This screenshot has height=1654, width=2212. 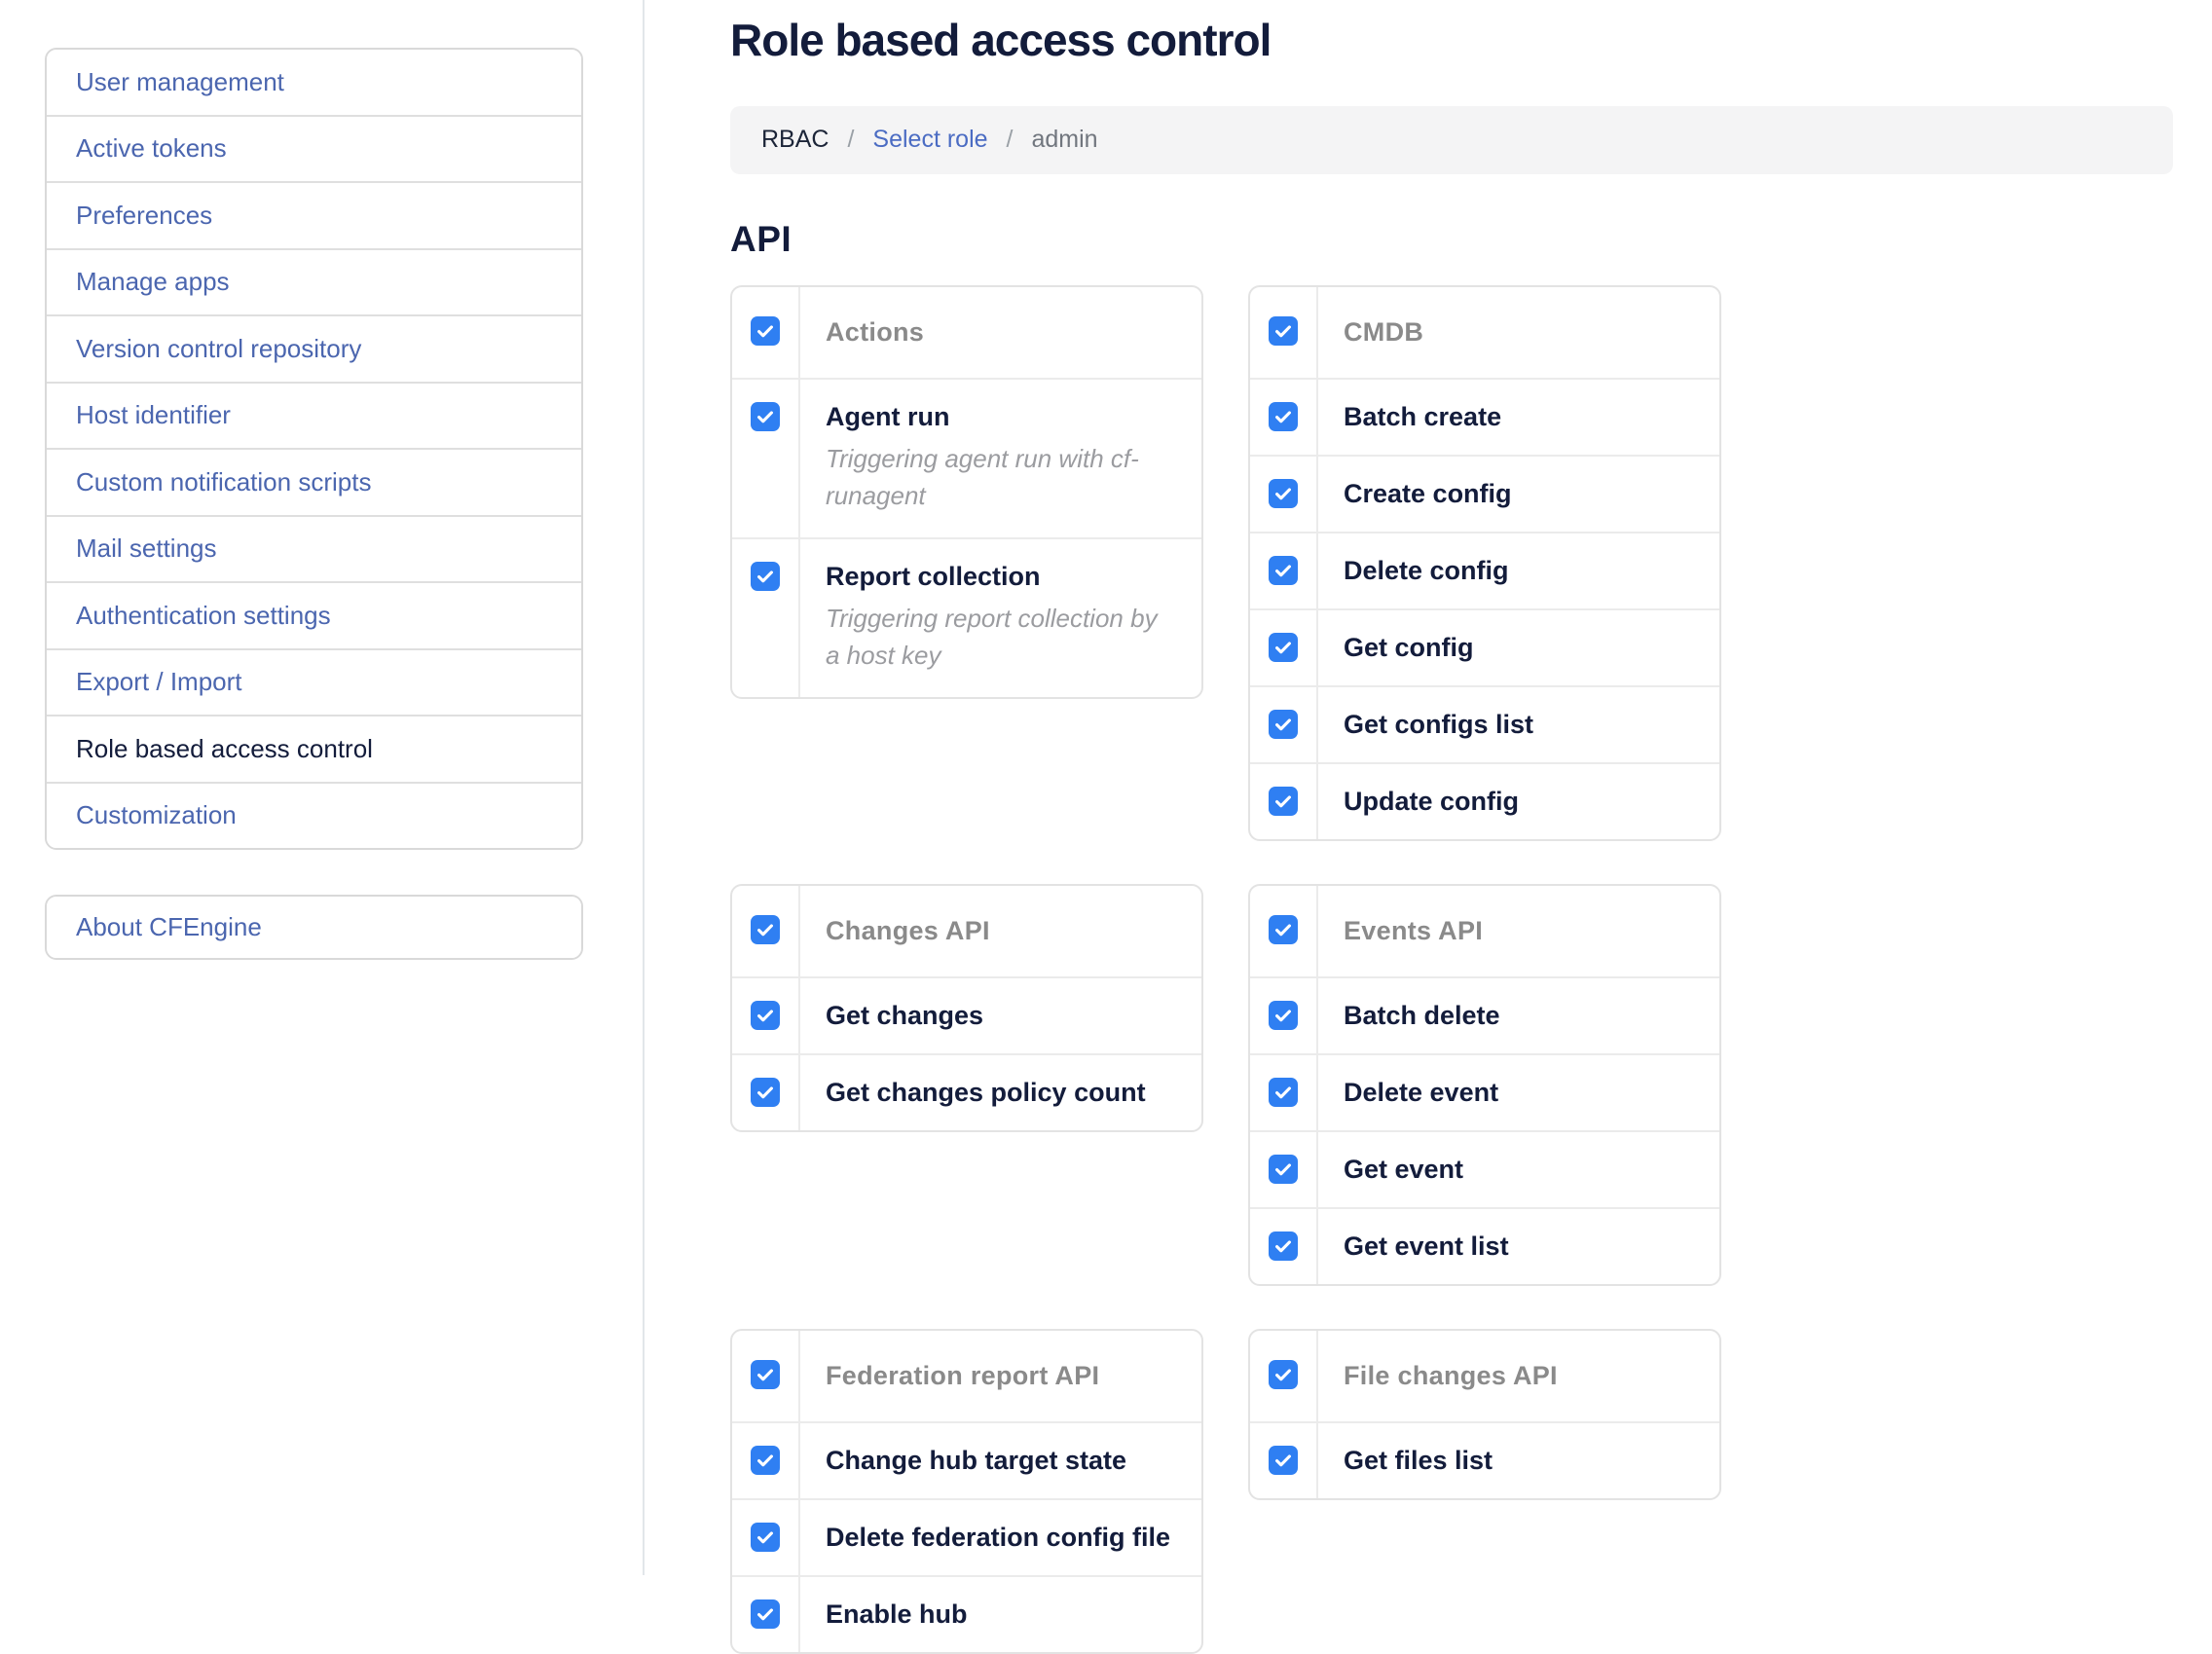 I want to click on permission-body: Get files list, so click(x=1518, y=1460).